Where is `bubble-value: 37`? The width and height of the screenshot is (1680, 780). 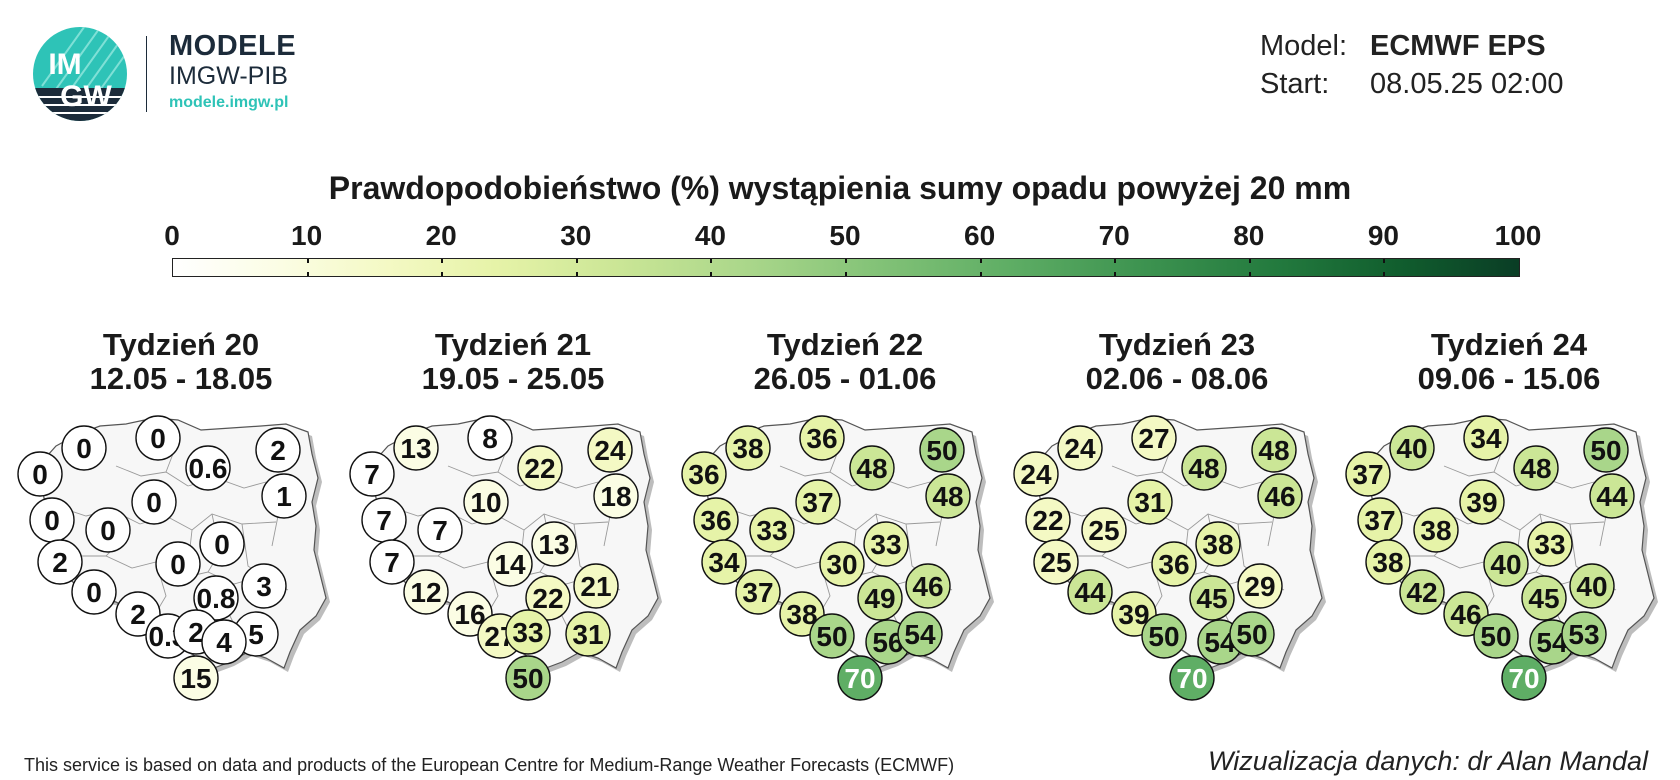 bubble-value: 37 is located at coordinates (1367, 474).